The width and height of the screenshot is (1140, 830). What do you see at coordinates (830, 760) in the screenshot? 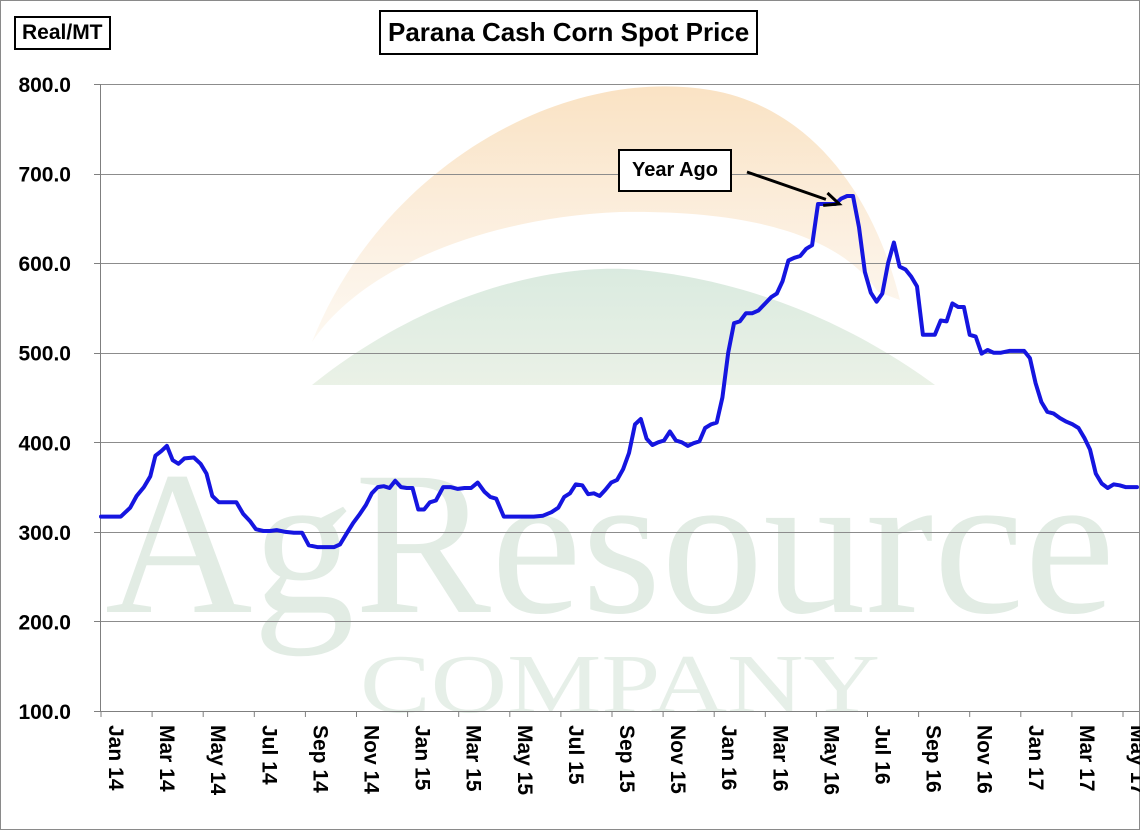
I see `x-tick-label: May 16` at bounding box center [830, 760].